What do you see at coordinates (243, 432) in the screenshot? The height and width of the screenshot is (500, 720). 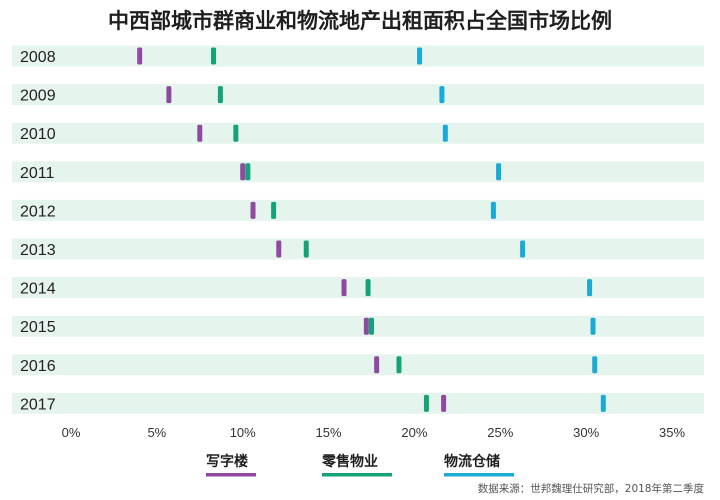 I see `x-tick-label: 10%` at bounding box center [243, 432].